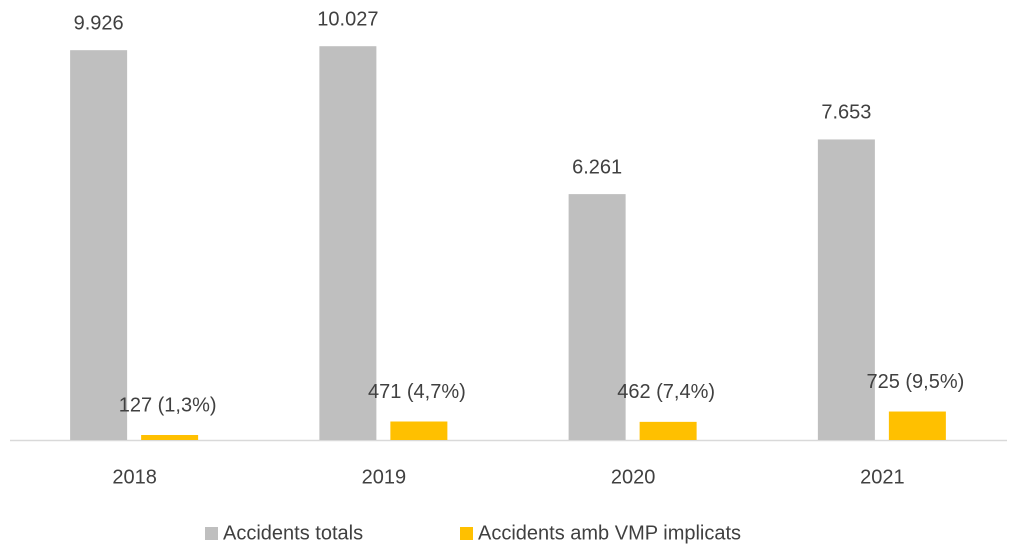  I want to click on data-label: 6.261, so click(597, 167).